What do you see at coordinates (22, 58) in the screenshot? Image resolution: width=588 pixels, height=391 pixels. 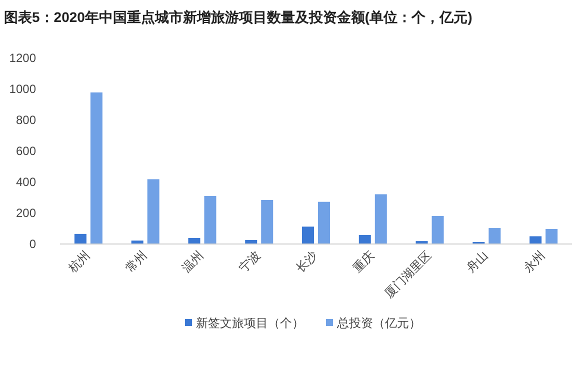 I see `ytick: 1200` at bounding box center [22, 58].